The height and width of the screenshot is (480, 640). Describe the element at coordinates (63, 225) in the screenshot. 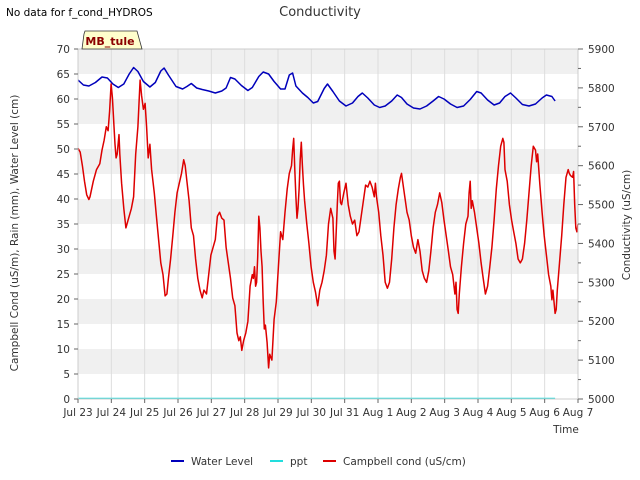

I see `y-left-tick-label: 35` at that location.